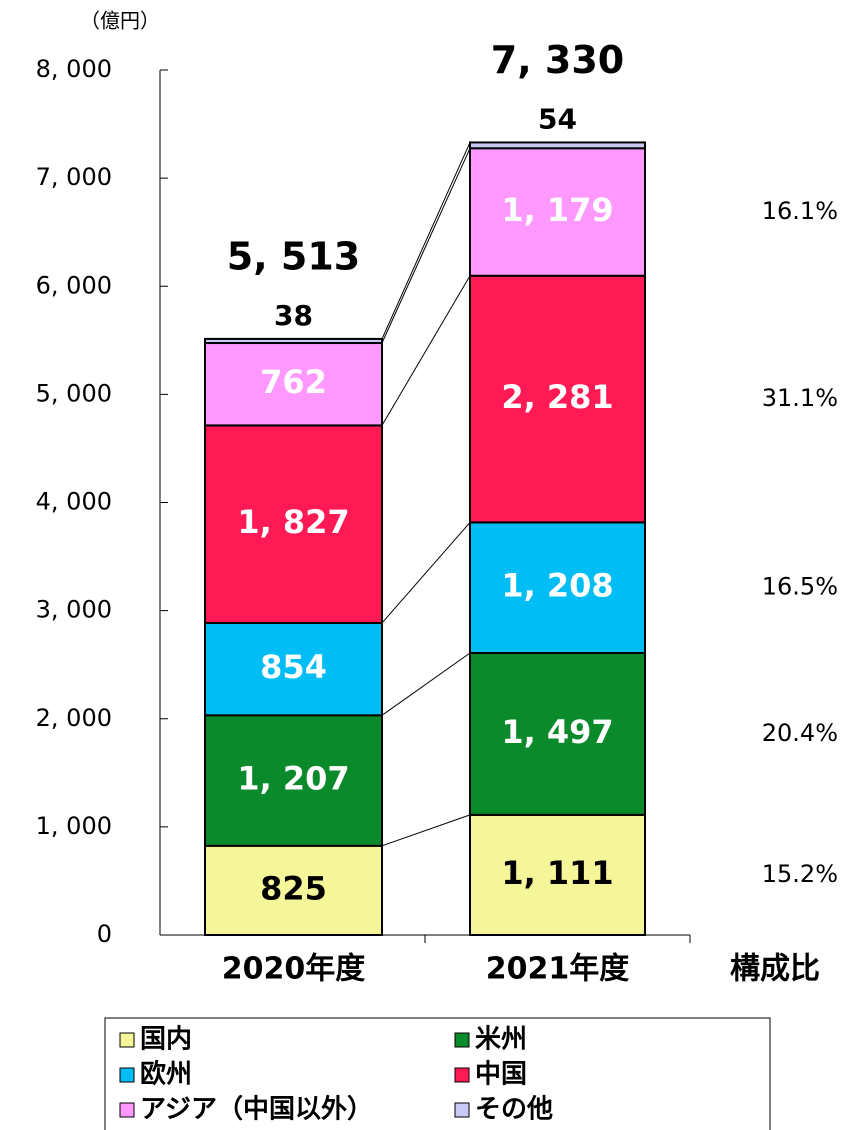 The height and width of the screenshot is (1130, 862). What do you see at coordinates (514, 1110) in the screenshot?
I see `legend-label: その他` at bounding box center [514, 1110].